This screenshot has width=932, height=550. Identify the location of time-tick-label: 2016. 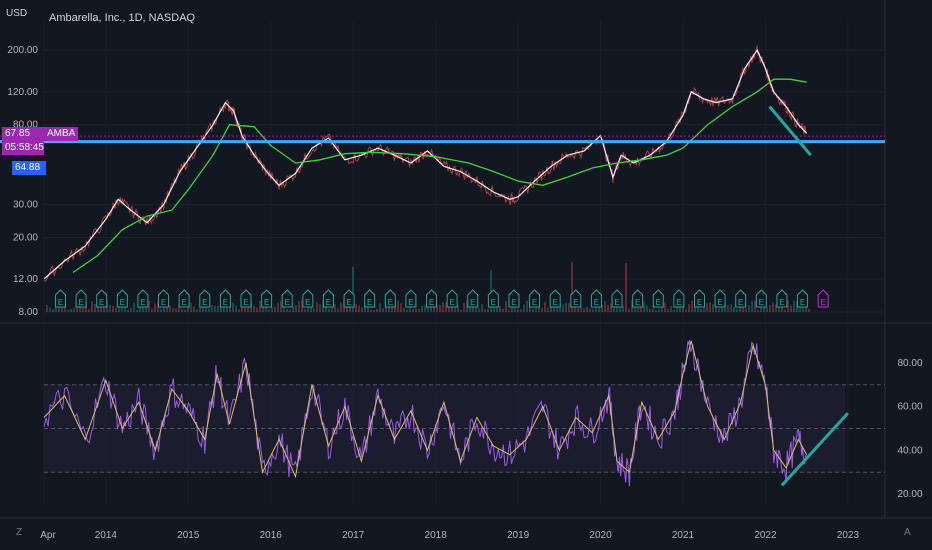
(271, 535).